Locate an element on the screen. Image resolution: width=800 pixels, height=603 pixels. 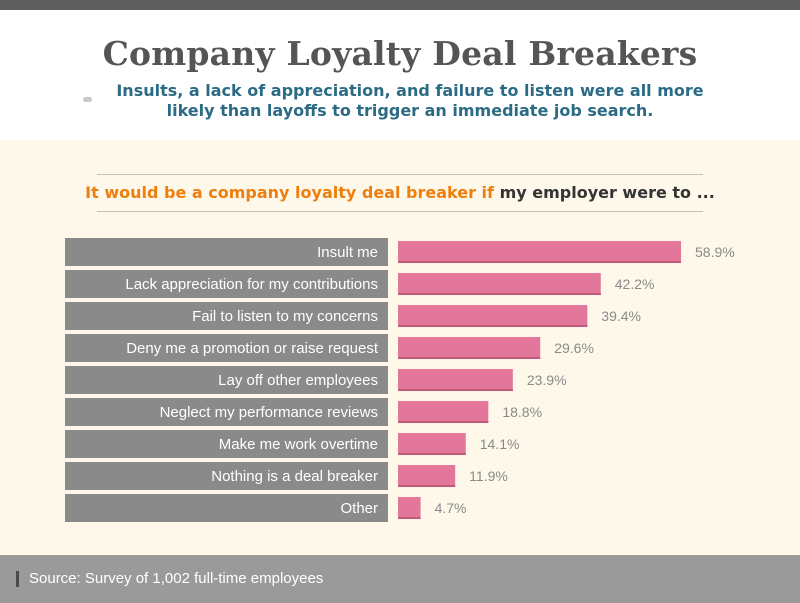
chart-row: Nothing is a deal breaker 11.9% is located at coordinates (286, 476).